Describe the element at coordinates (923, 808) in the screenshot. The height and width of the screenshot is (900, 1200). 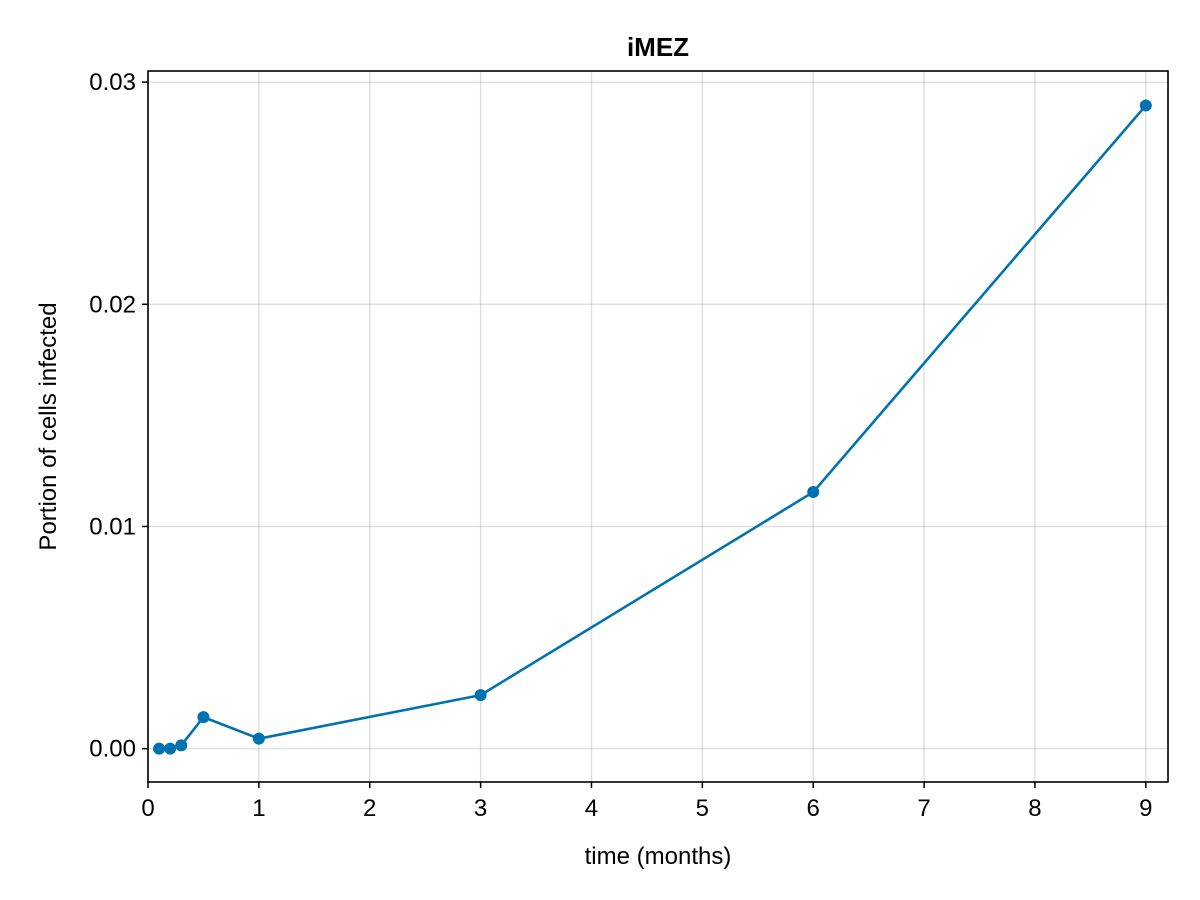
I see `x-tick-label: 7` at that location.